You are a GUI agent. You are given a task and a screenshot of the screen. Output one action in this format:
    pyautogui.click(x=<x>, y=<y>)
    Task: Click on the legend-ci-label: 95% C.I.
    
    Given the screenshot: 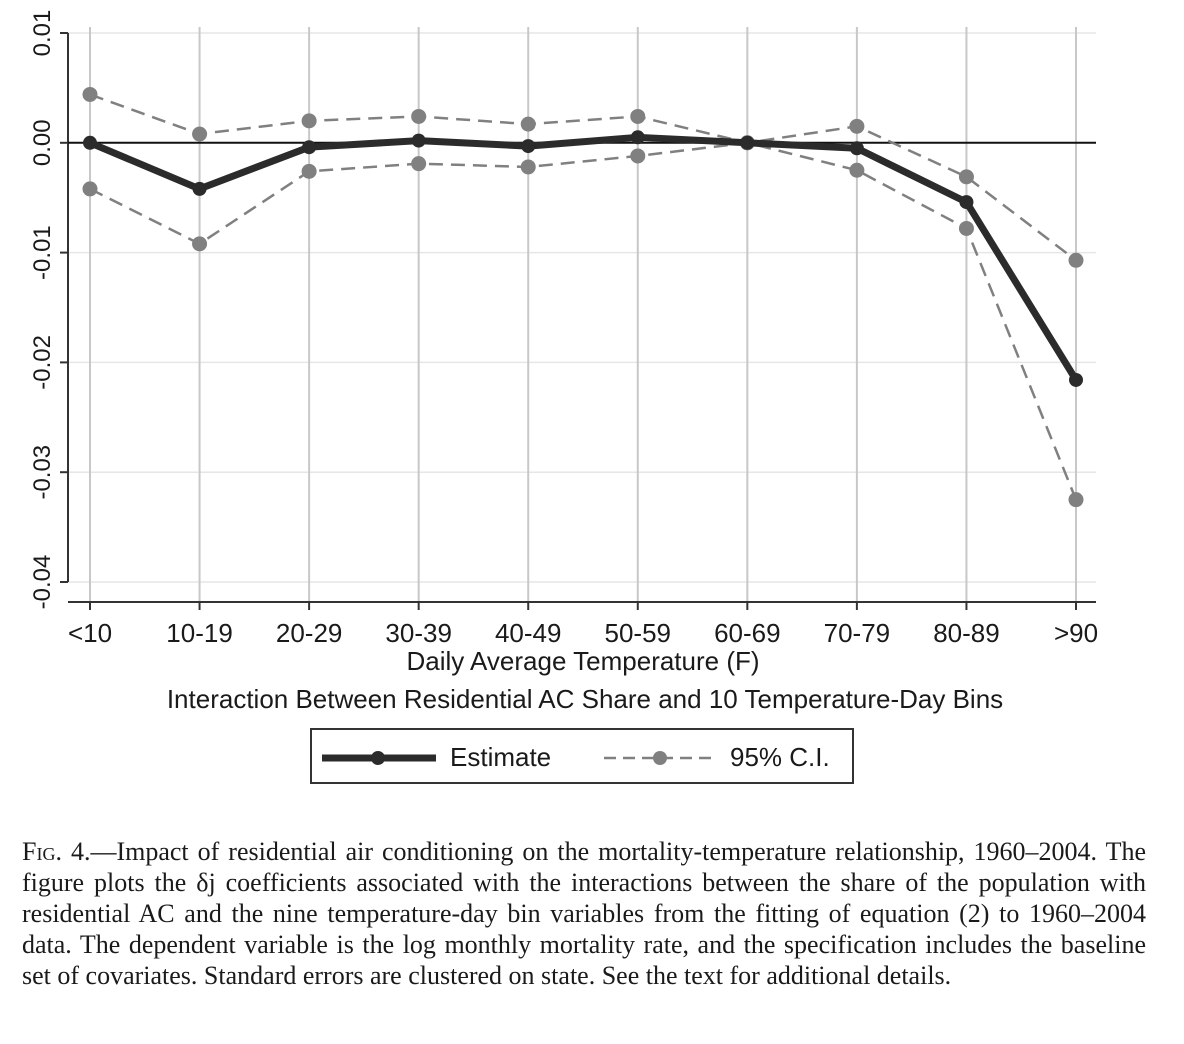 What is the action you would take?
    pyautogui.click(x=780, y=757)
    